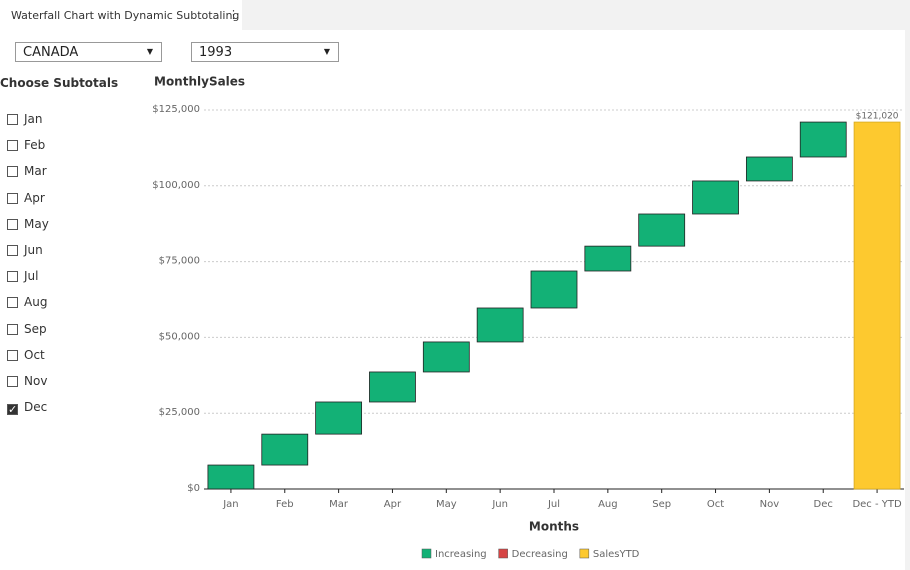  What do you see at coordinates (193, 488) in the screenshot?
I see `y-tick-label: $0` at bounding box center [193, 488].